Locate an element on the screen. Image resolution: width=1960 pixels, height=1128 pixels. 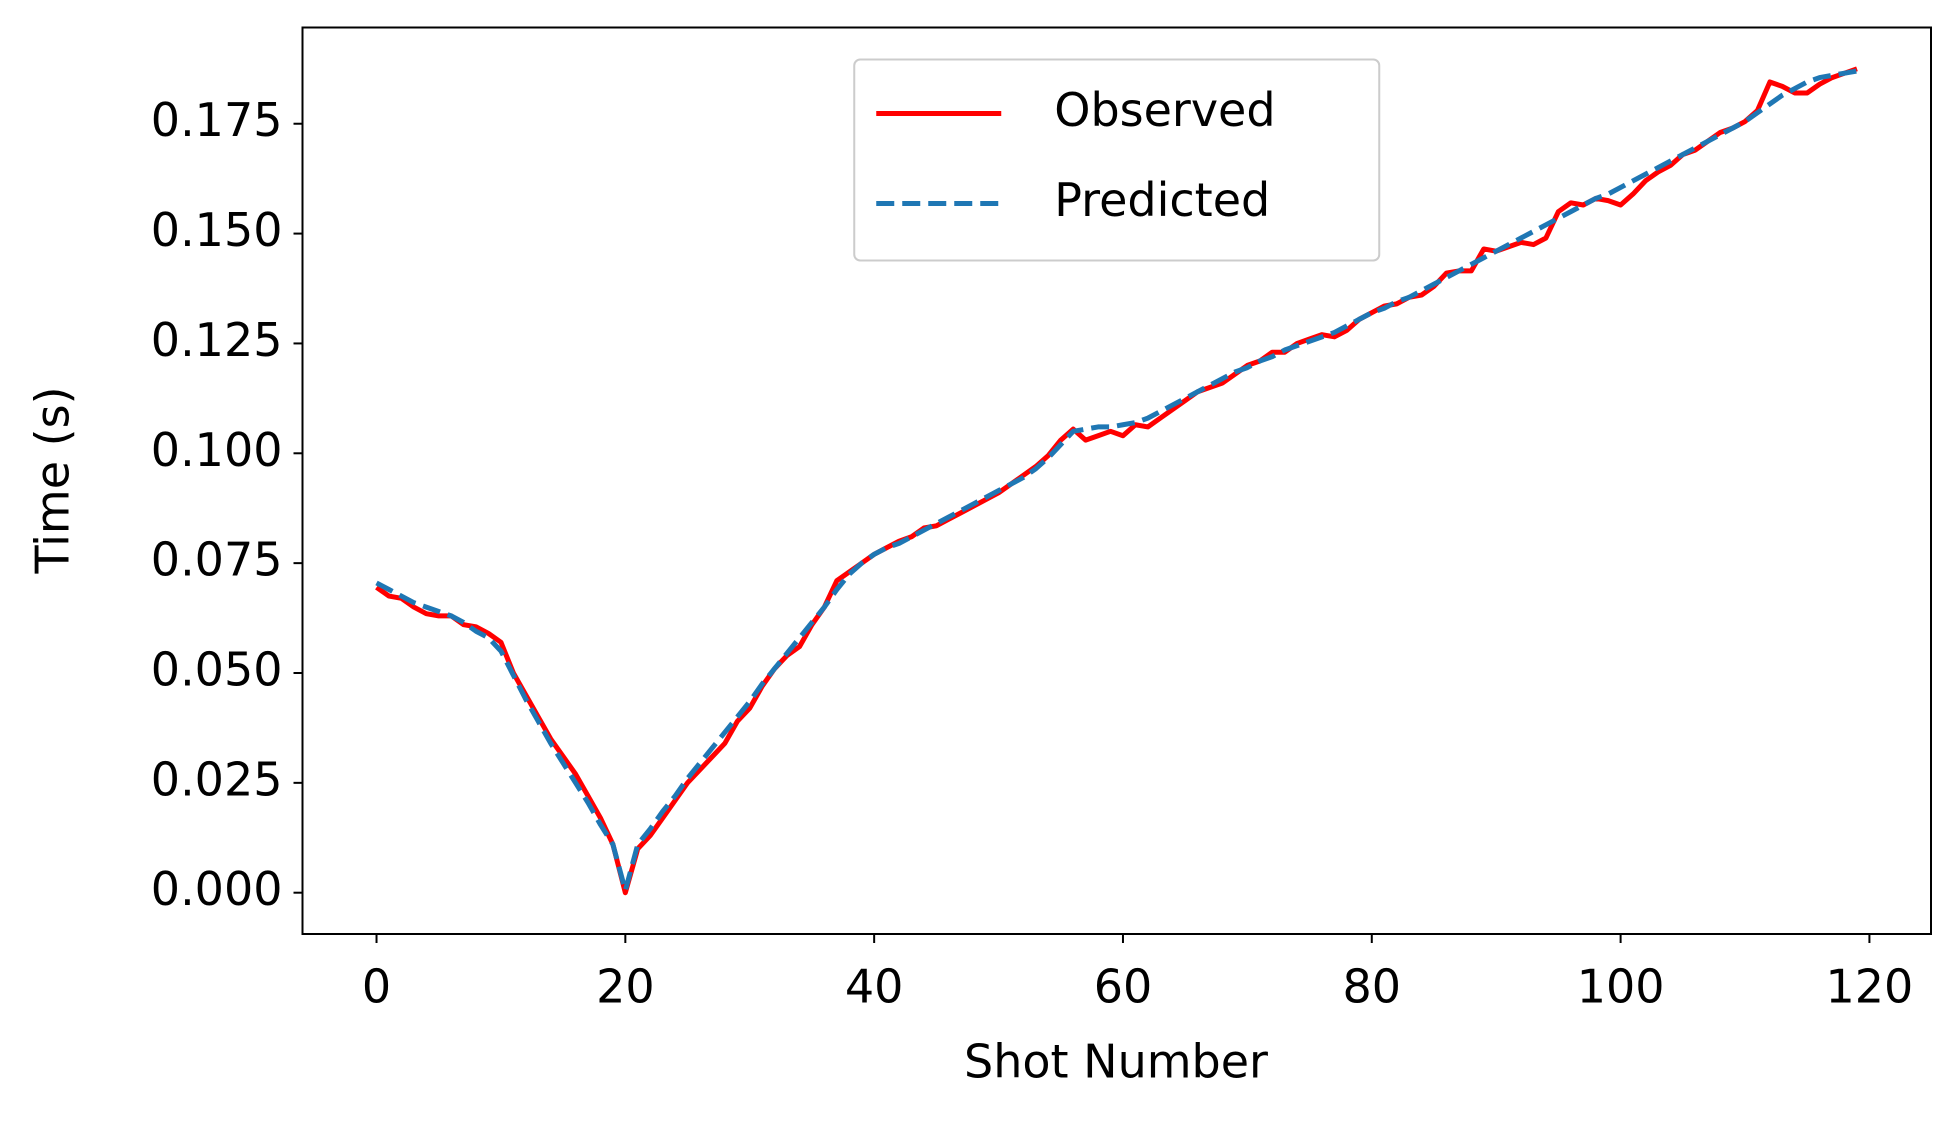
x-axis-label: Shot Number is located at coordinates (1116, 1062).